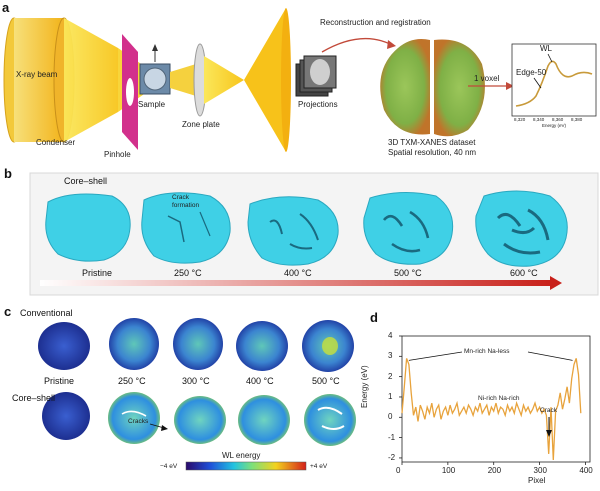 Image resolution: width=600 pixels, height=491 pixels. I want to click on d-xlabel: Pixel, so click(537, 480).